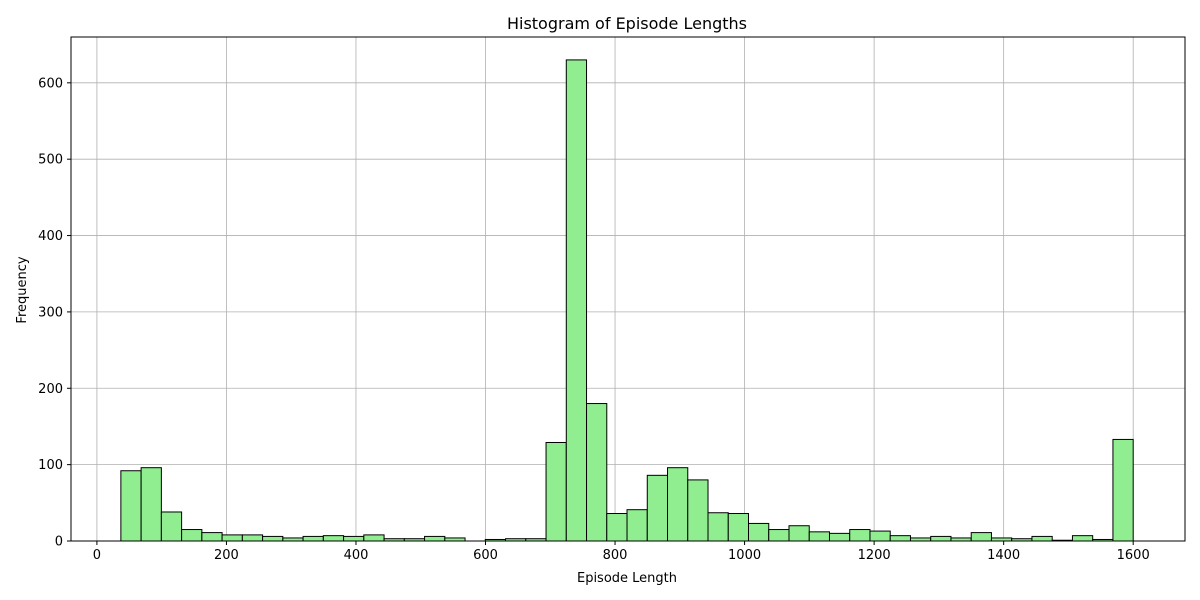 This screenshot has height=600, width=1200. Describe the element at coordinates (627, 578) in the screenshot. I see `x-axis-label: Episode Length` at that location.